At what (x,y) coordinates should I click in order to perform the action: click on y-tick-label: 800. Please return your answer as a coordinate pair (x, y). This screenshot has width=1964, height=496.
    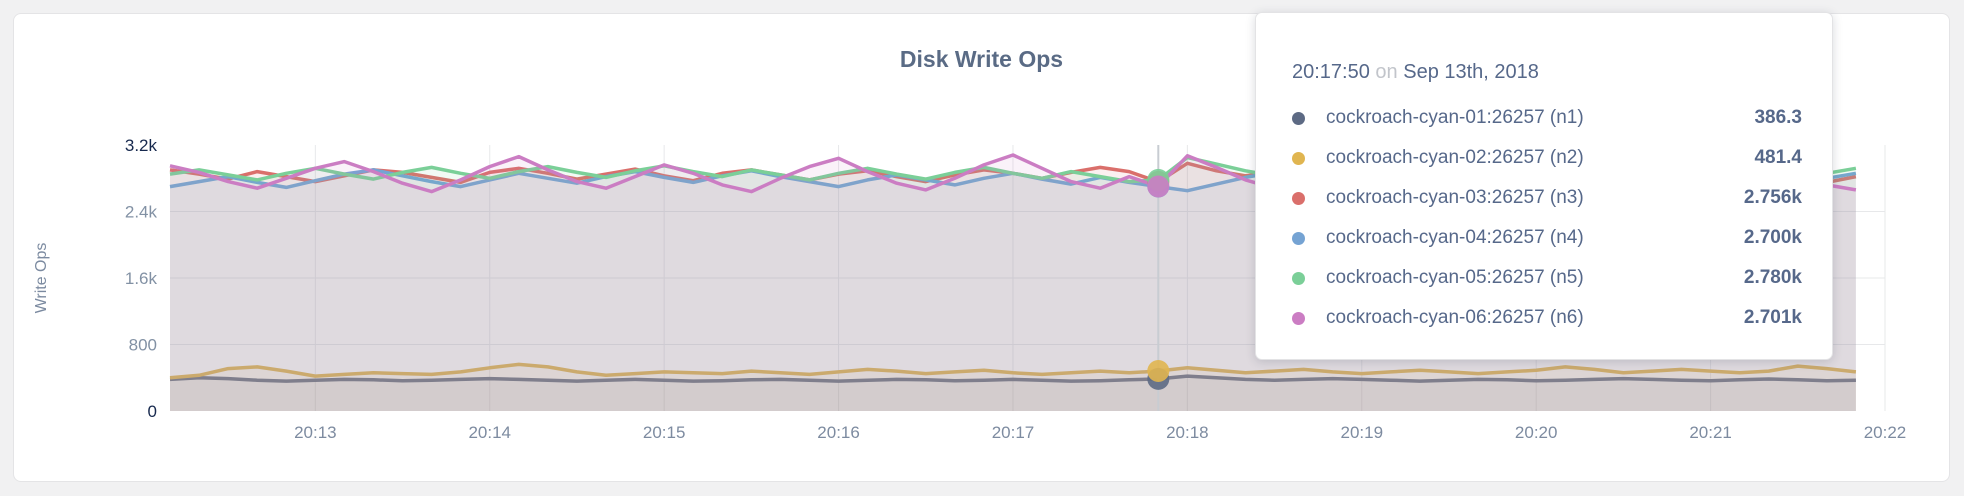
    Looking at the image, I should click on (143, 345).